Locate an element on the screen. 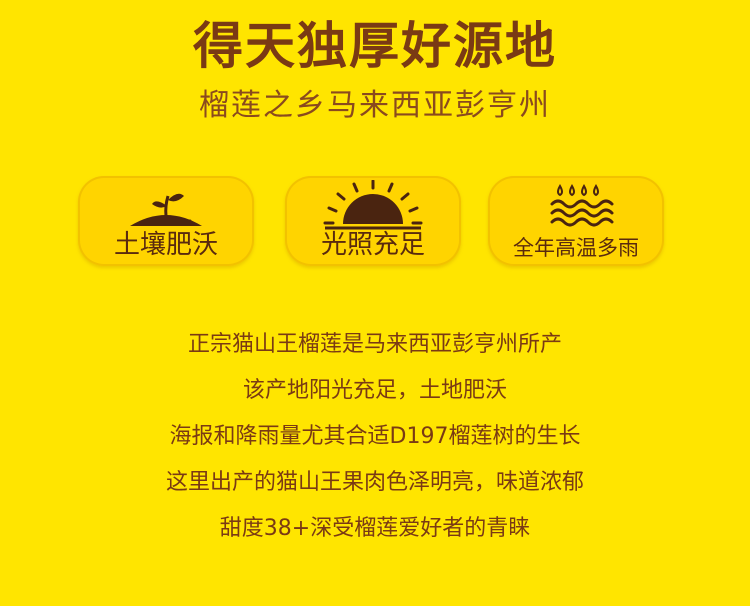  page-subtitle: 榴莲之乡马来西亚彭亨州 is located at coordinates (375, 105).